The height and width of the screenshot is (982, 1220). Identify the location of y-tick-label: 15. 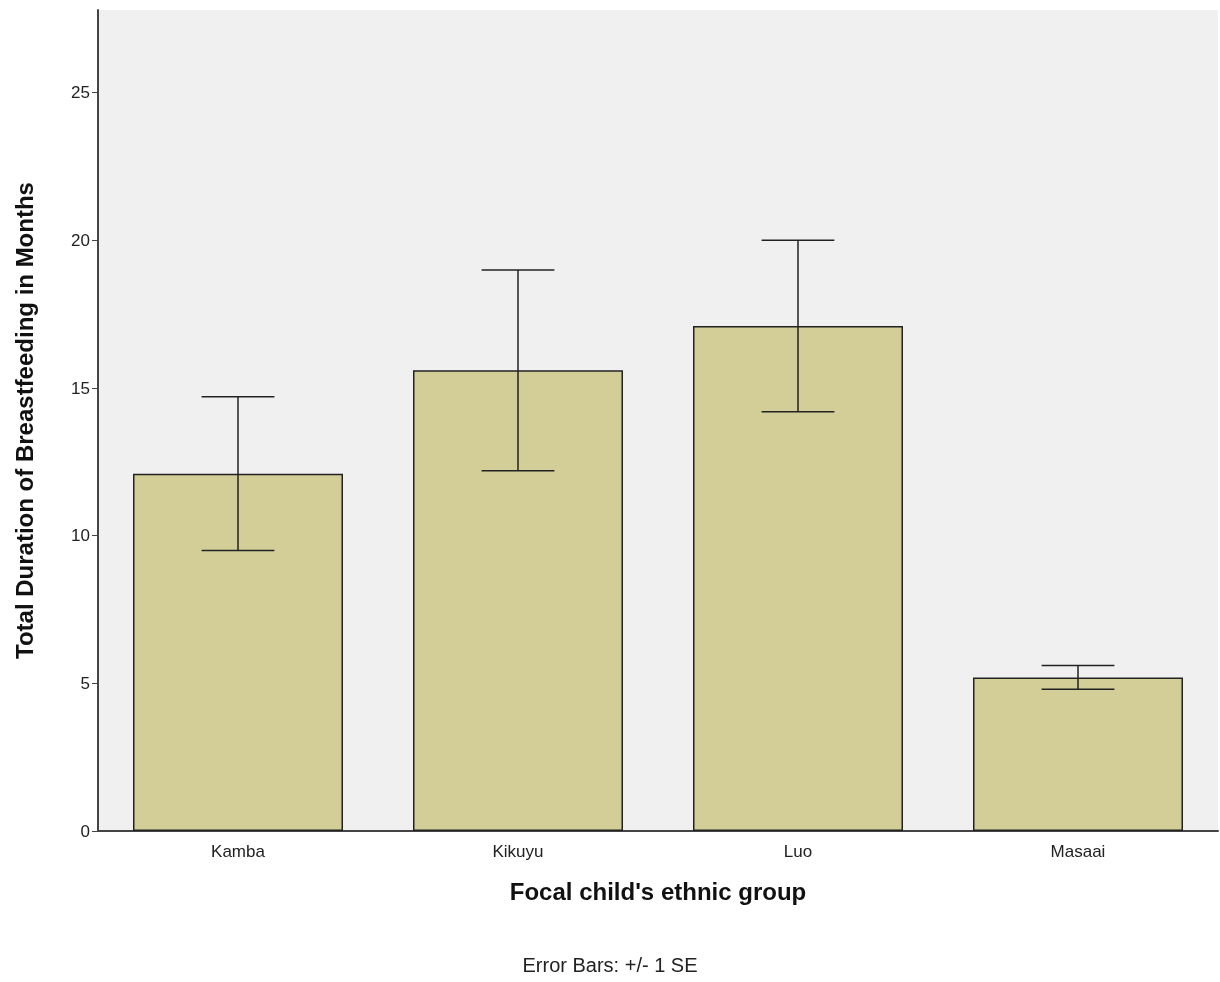
(80, 388).